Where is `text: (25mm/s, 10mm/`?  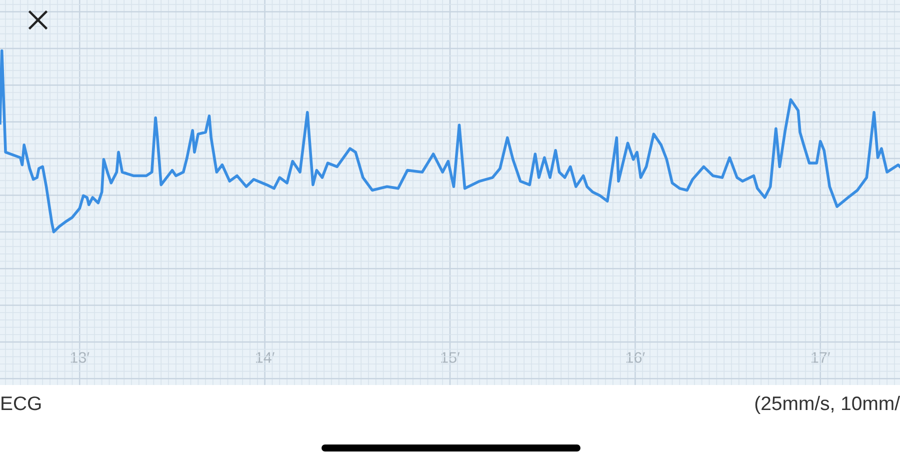
text: (25mm/s, 10mm/ is located at coordinates (827, 405).